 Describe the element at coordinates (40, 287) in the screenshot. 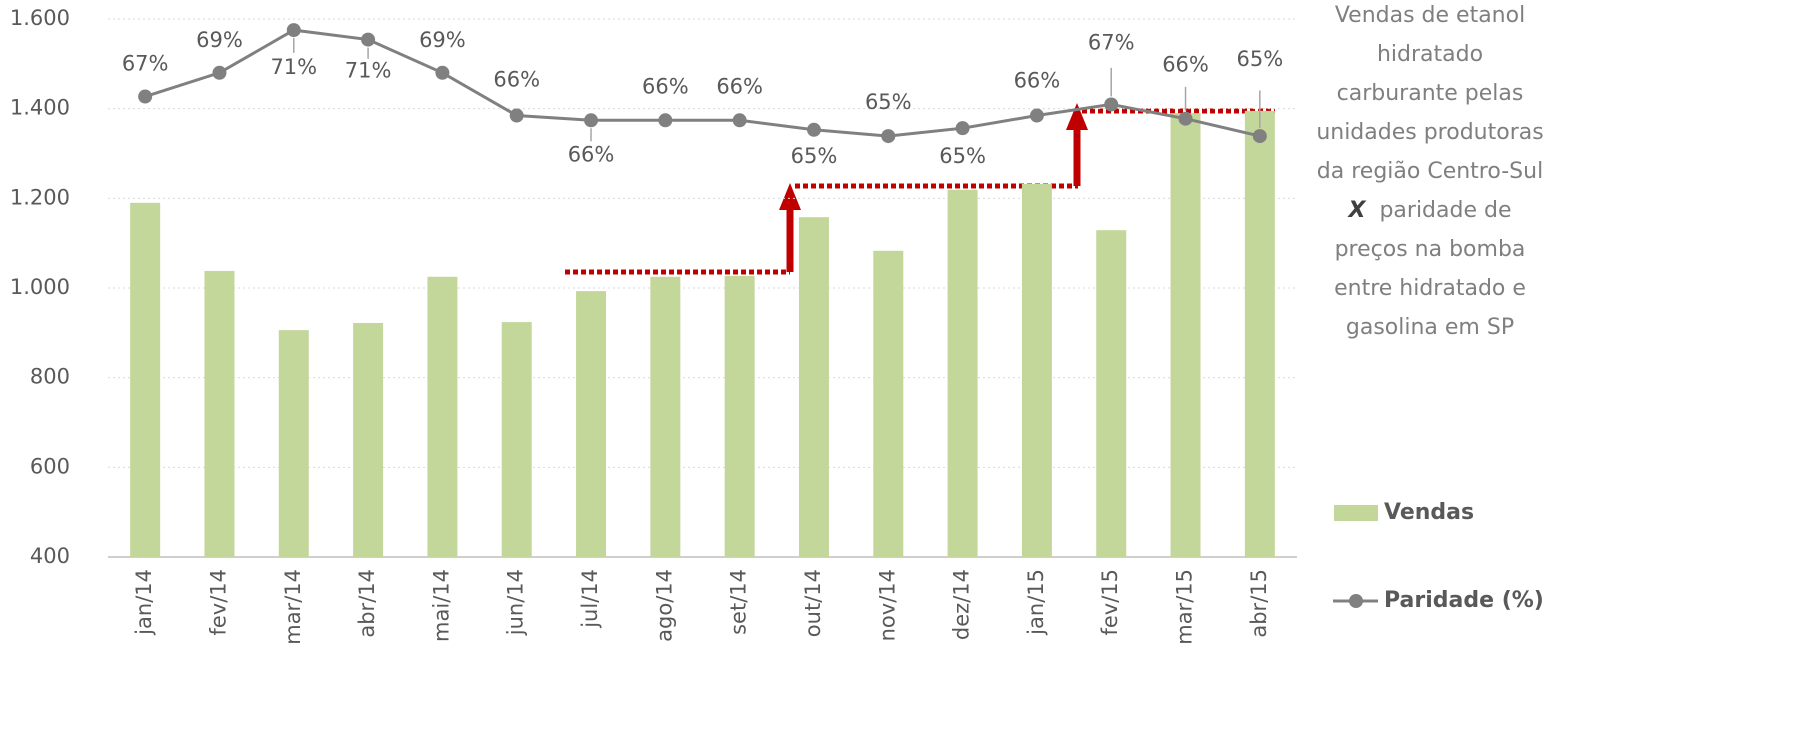

I see `y-tick-label: 1.000` at that location.